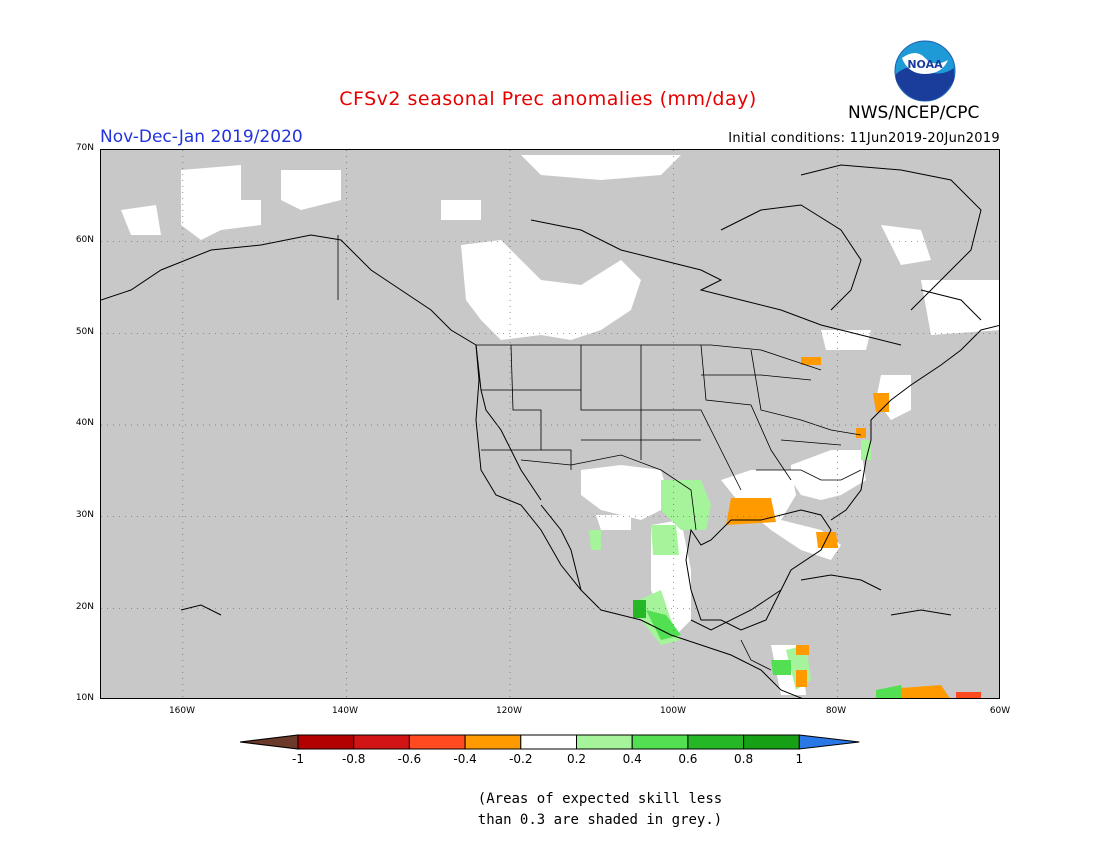  I want to click on negative-anomaly-medium, so click(968, 695).